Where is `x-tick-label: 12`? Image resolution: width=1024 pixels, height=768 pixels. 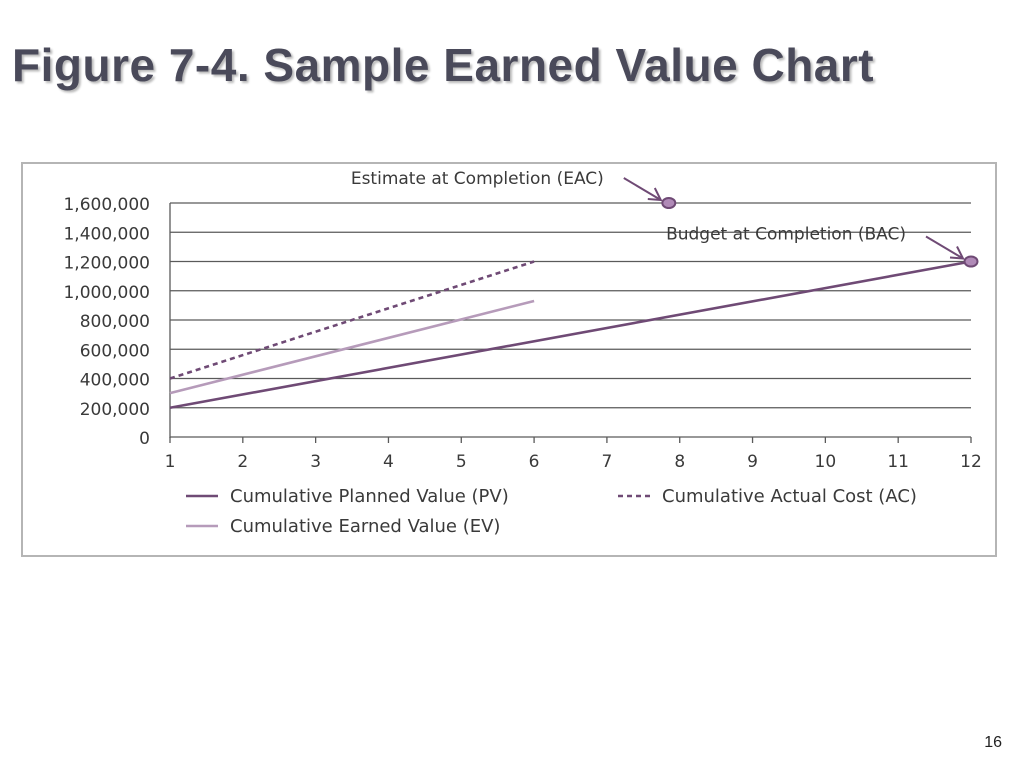 x-tick-label: 12 is located at coordinates (971, 462).